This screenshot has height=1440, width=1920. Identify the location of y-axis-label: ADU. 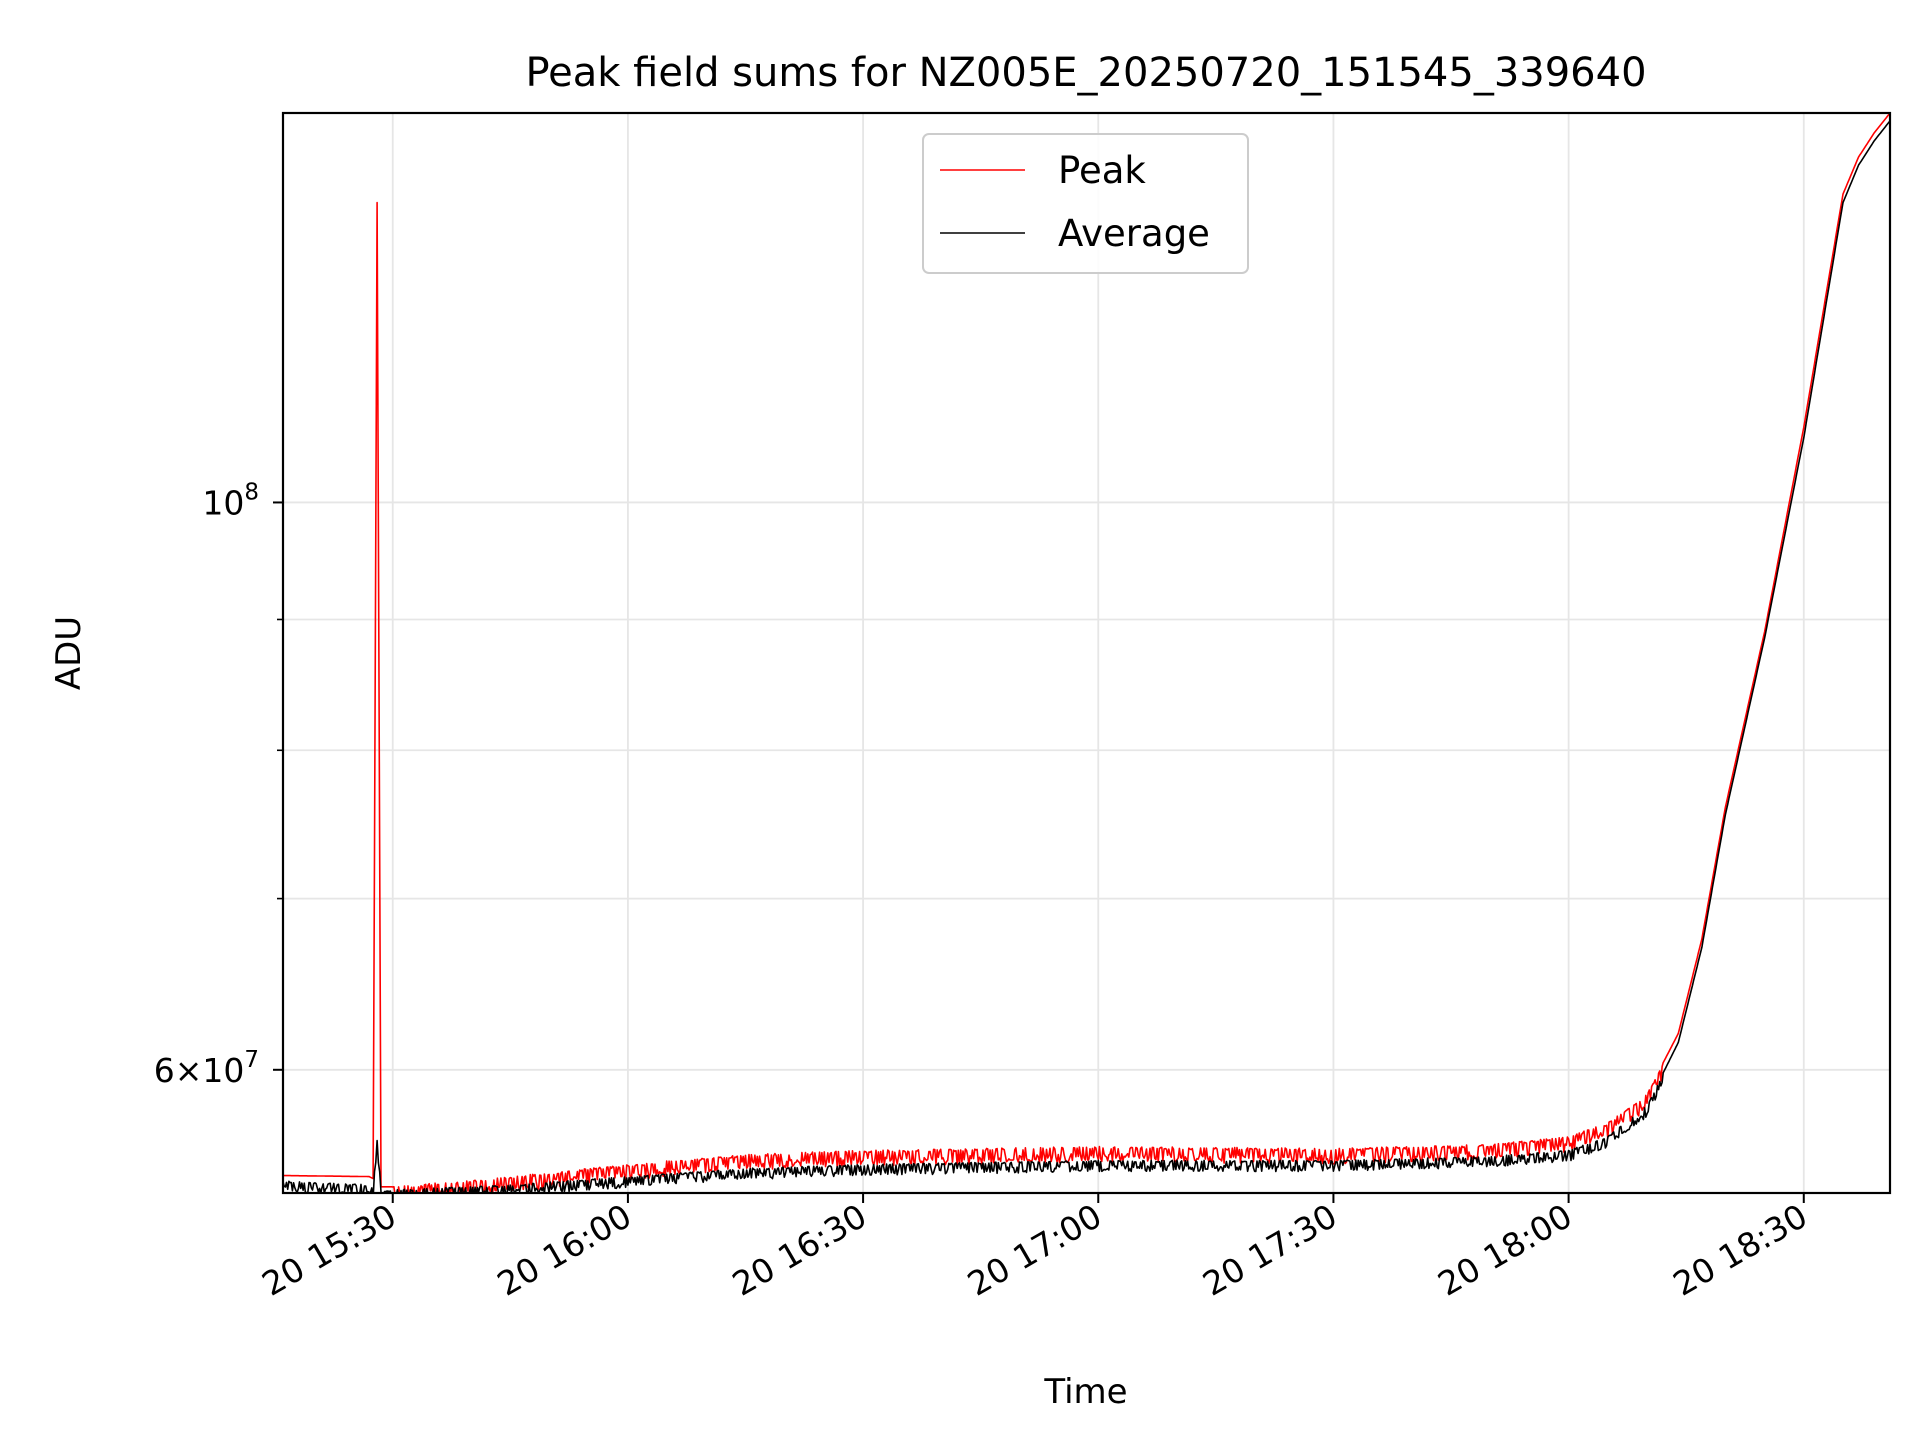
(69, 653).